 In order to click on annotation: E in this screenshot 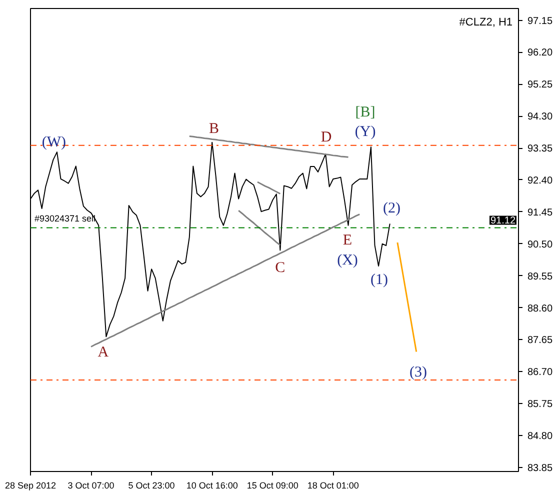, I will do `click(347, 240)`.